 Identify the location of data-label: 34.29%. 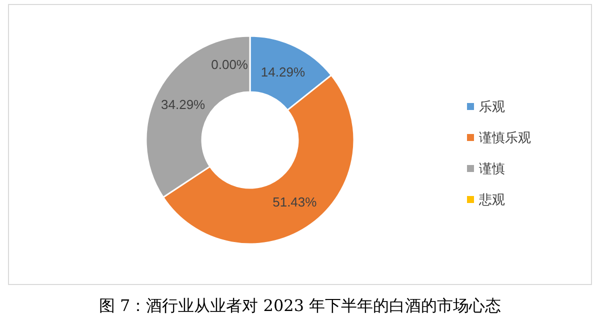
(183, 104).